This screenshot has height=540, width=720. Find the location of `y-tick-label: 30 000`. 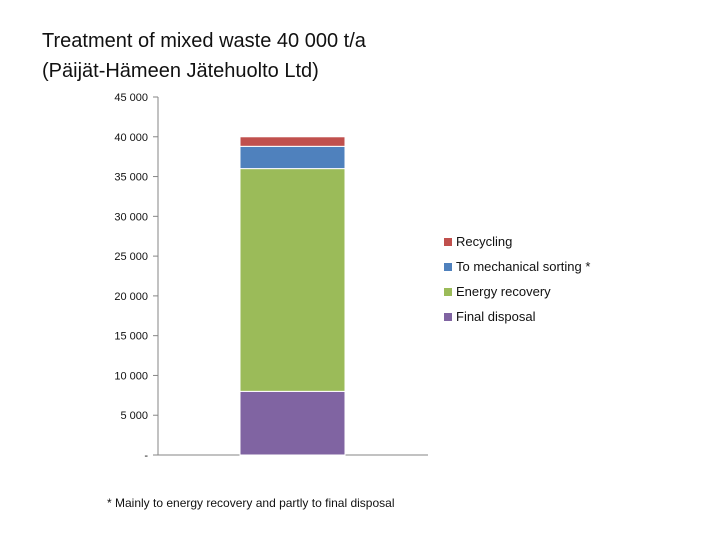

y-tick-label: 30 000 is located at coordinates (131, 217).